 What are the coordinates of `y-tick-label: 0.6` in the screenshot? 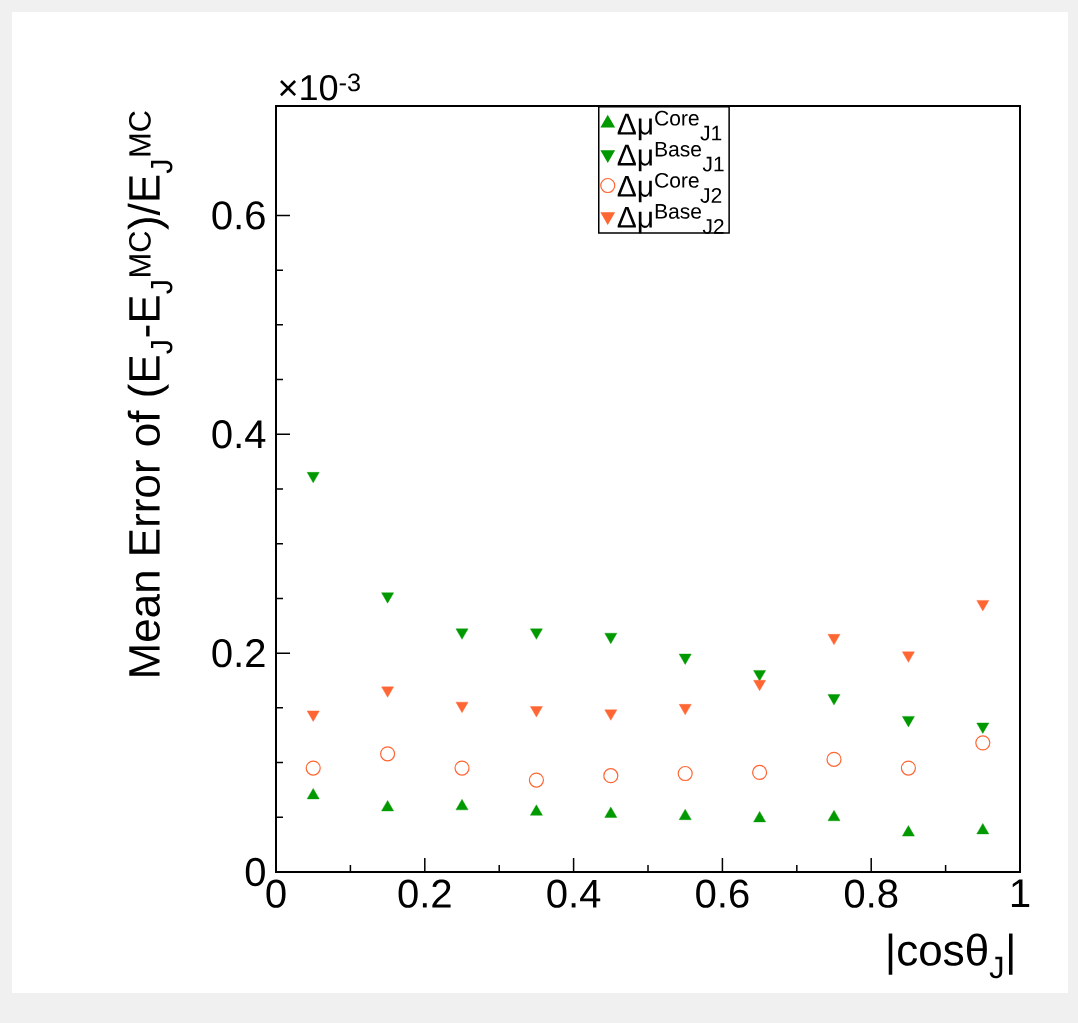 It's located at (238, 215).